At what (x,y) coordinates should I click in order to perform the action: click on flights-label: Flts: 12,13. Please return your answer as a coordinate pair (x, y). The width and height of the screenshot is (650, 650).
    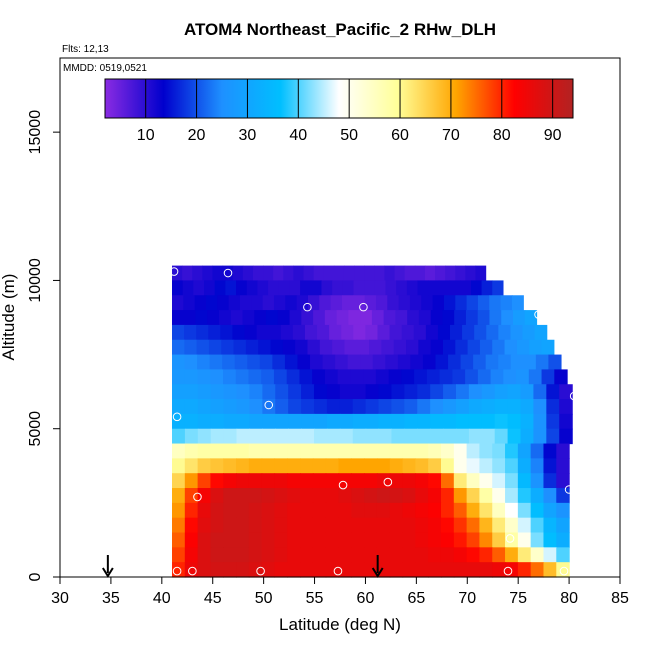
    Looking at the image, I should click on (85, 49).